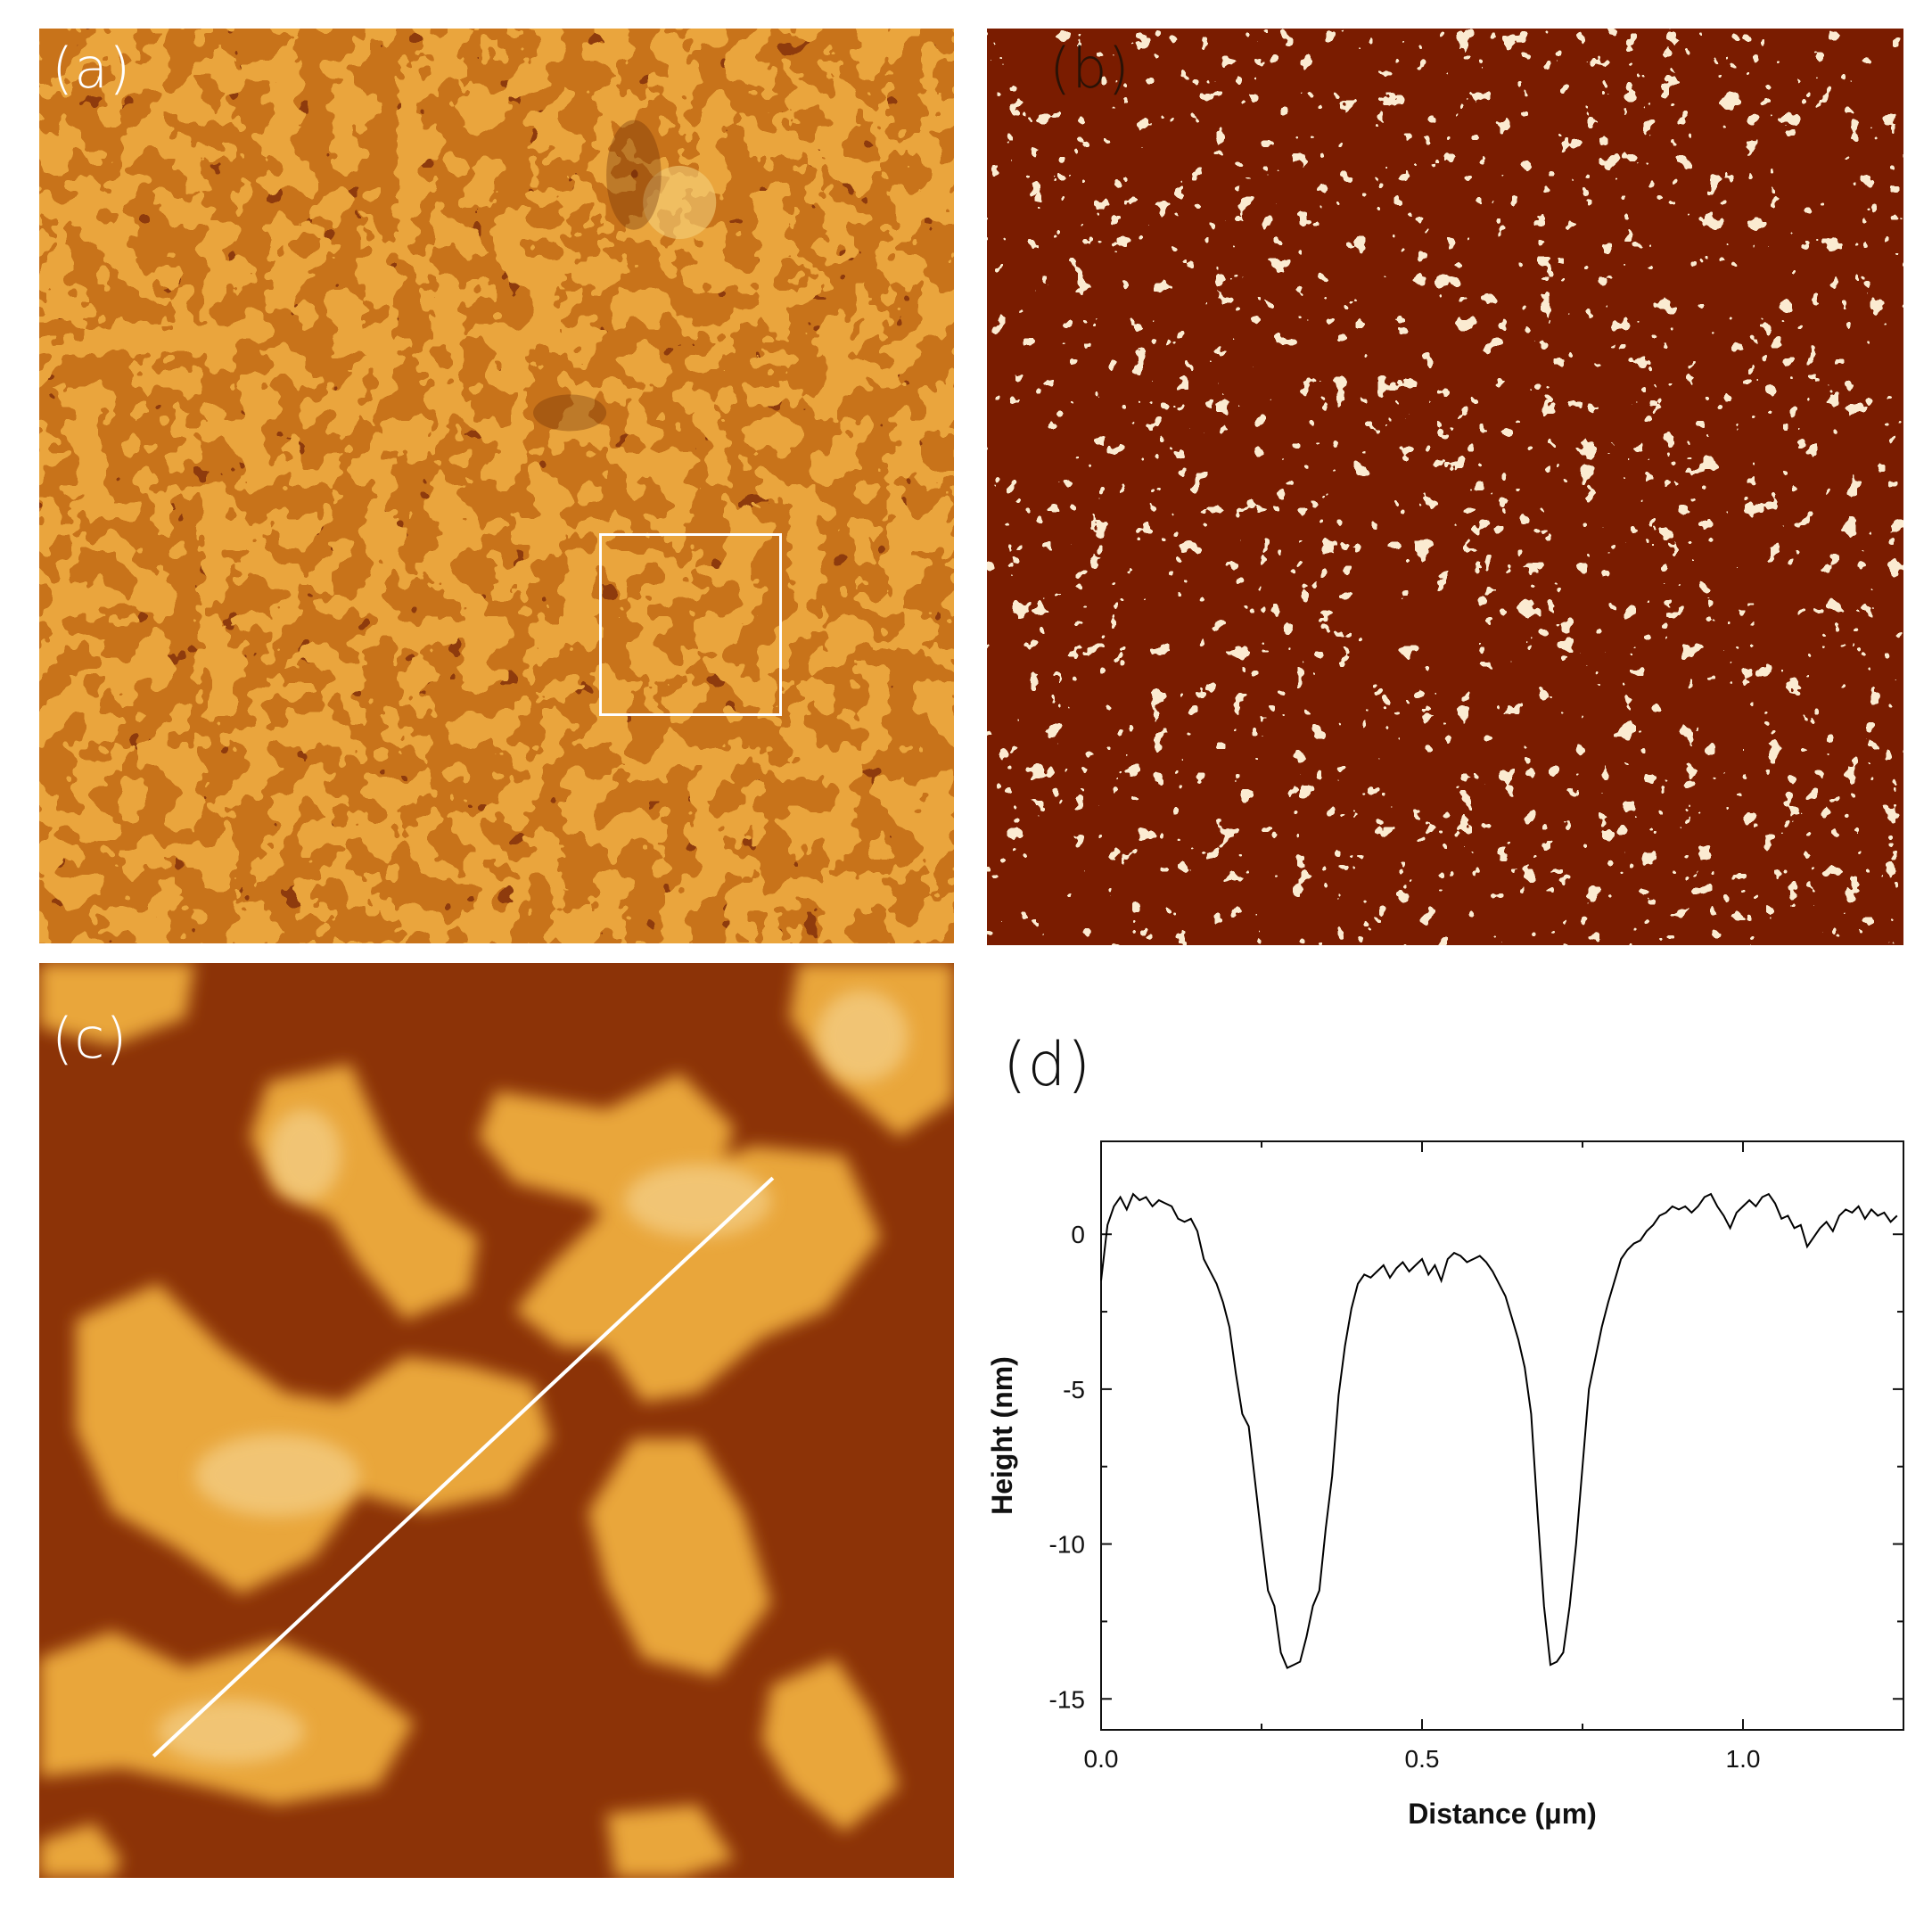  I want to click on panel-label-b: (b), so click(1089, 68).